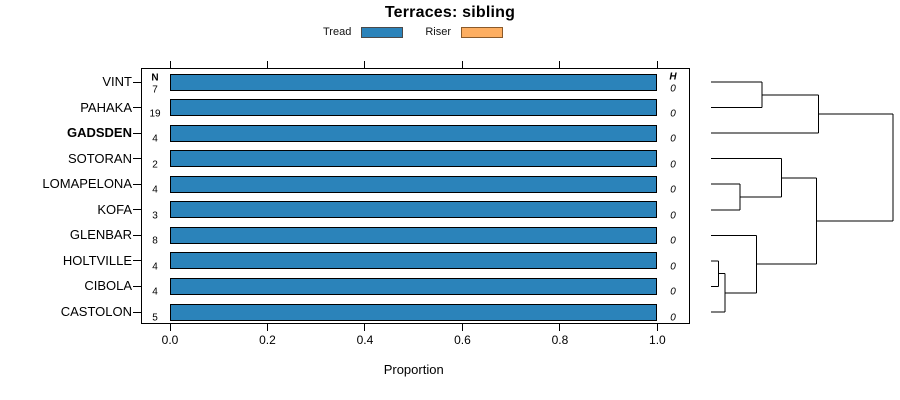 Image resolution: width=900 pixels, height=400 pixels. Describe the element at coordinates (155, 241) in the screenshot. I see `n-value-glenbar: 8` at that location.